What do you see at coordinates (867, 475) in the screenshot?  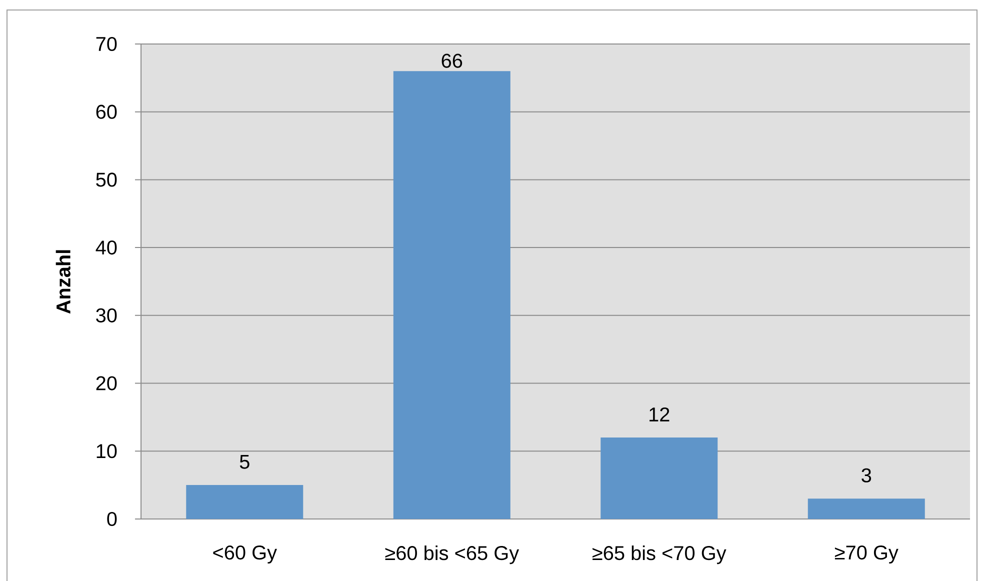 I see `data-label: 3` at bounding box center [867, 475].